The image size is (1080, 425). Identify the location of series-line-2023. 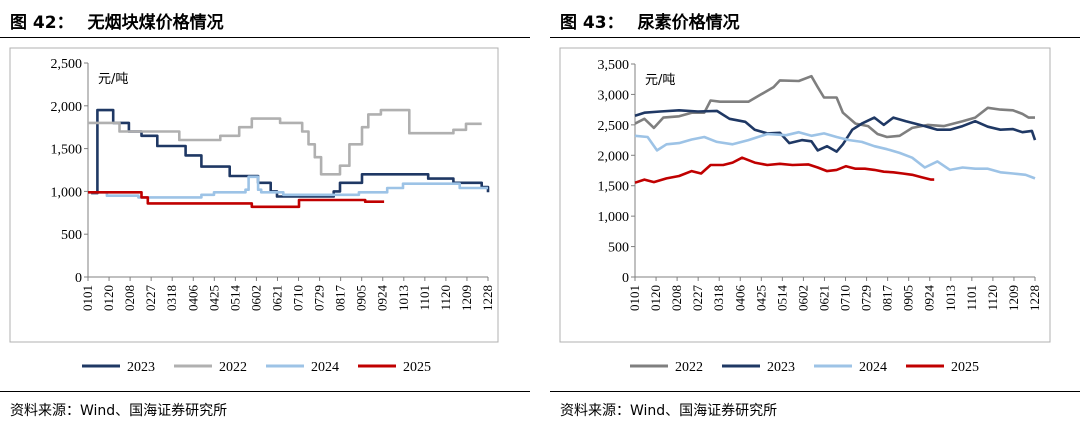
(835, 131).